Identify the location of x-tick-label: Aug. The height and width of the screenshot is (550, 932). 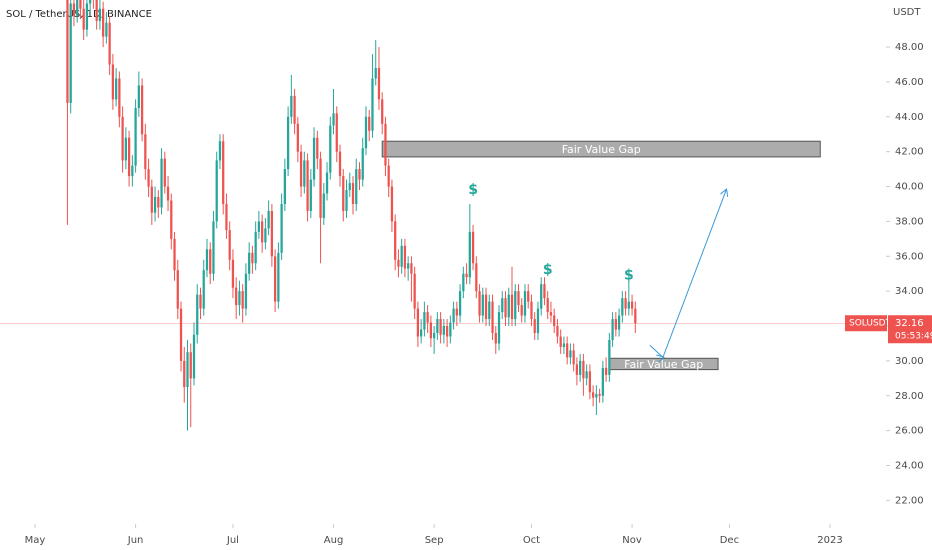
(334, 540).